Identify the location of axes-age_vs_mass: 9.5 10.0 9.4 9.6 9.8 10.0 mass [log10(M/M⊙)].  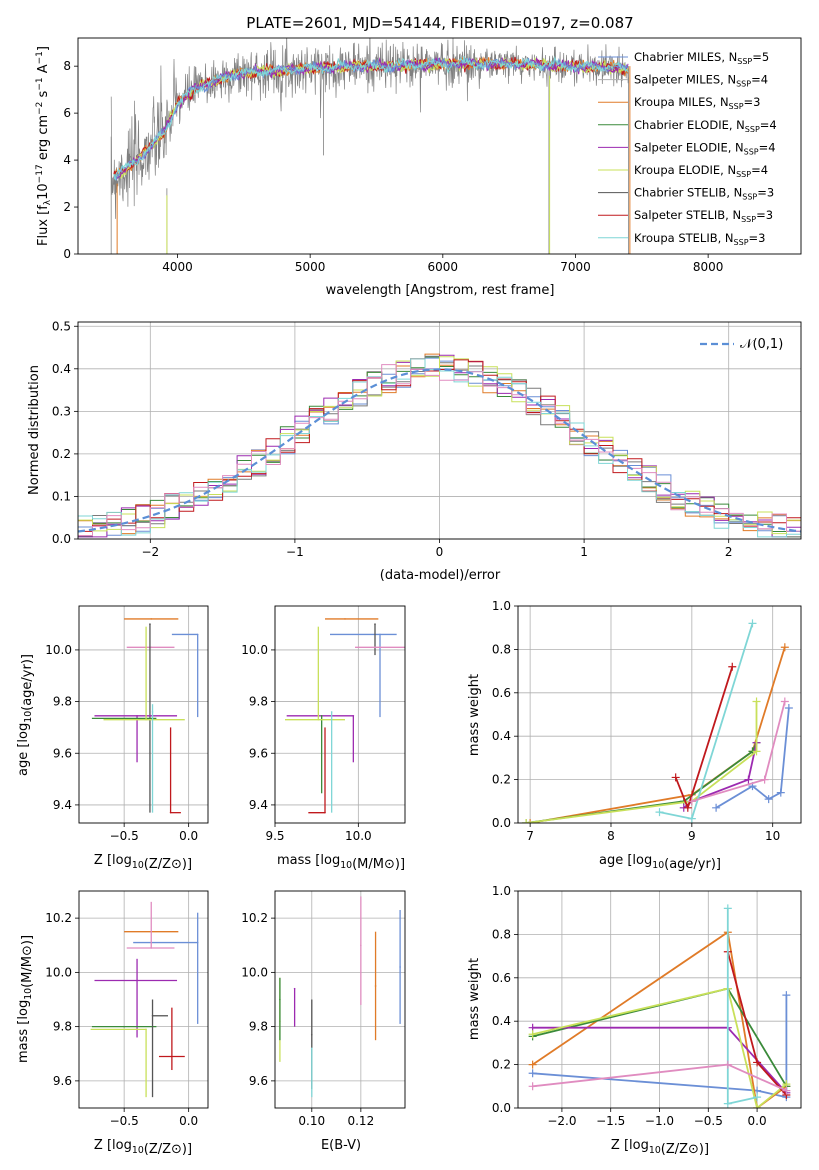
(323, 738).